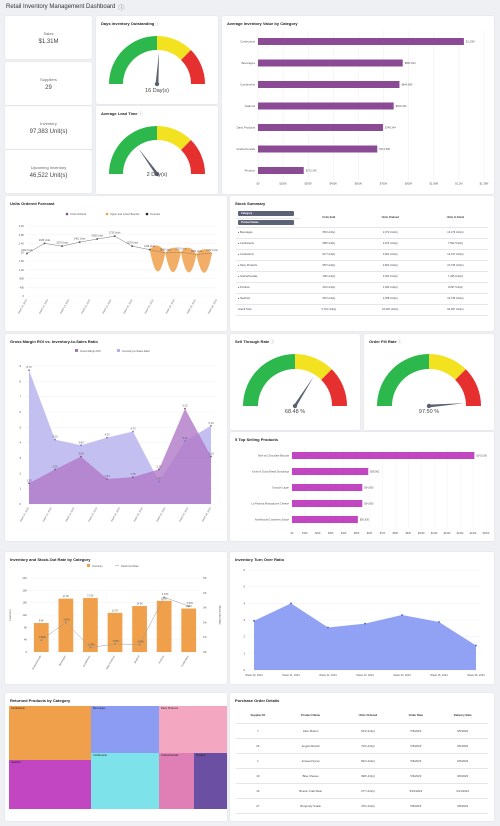 This screenshot has height=826, width=500. Describe the element at coordinates (268, 233) in the screenshot. I see `row-category: ▸ Beverages` at that location.